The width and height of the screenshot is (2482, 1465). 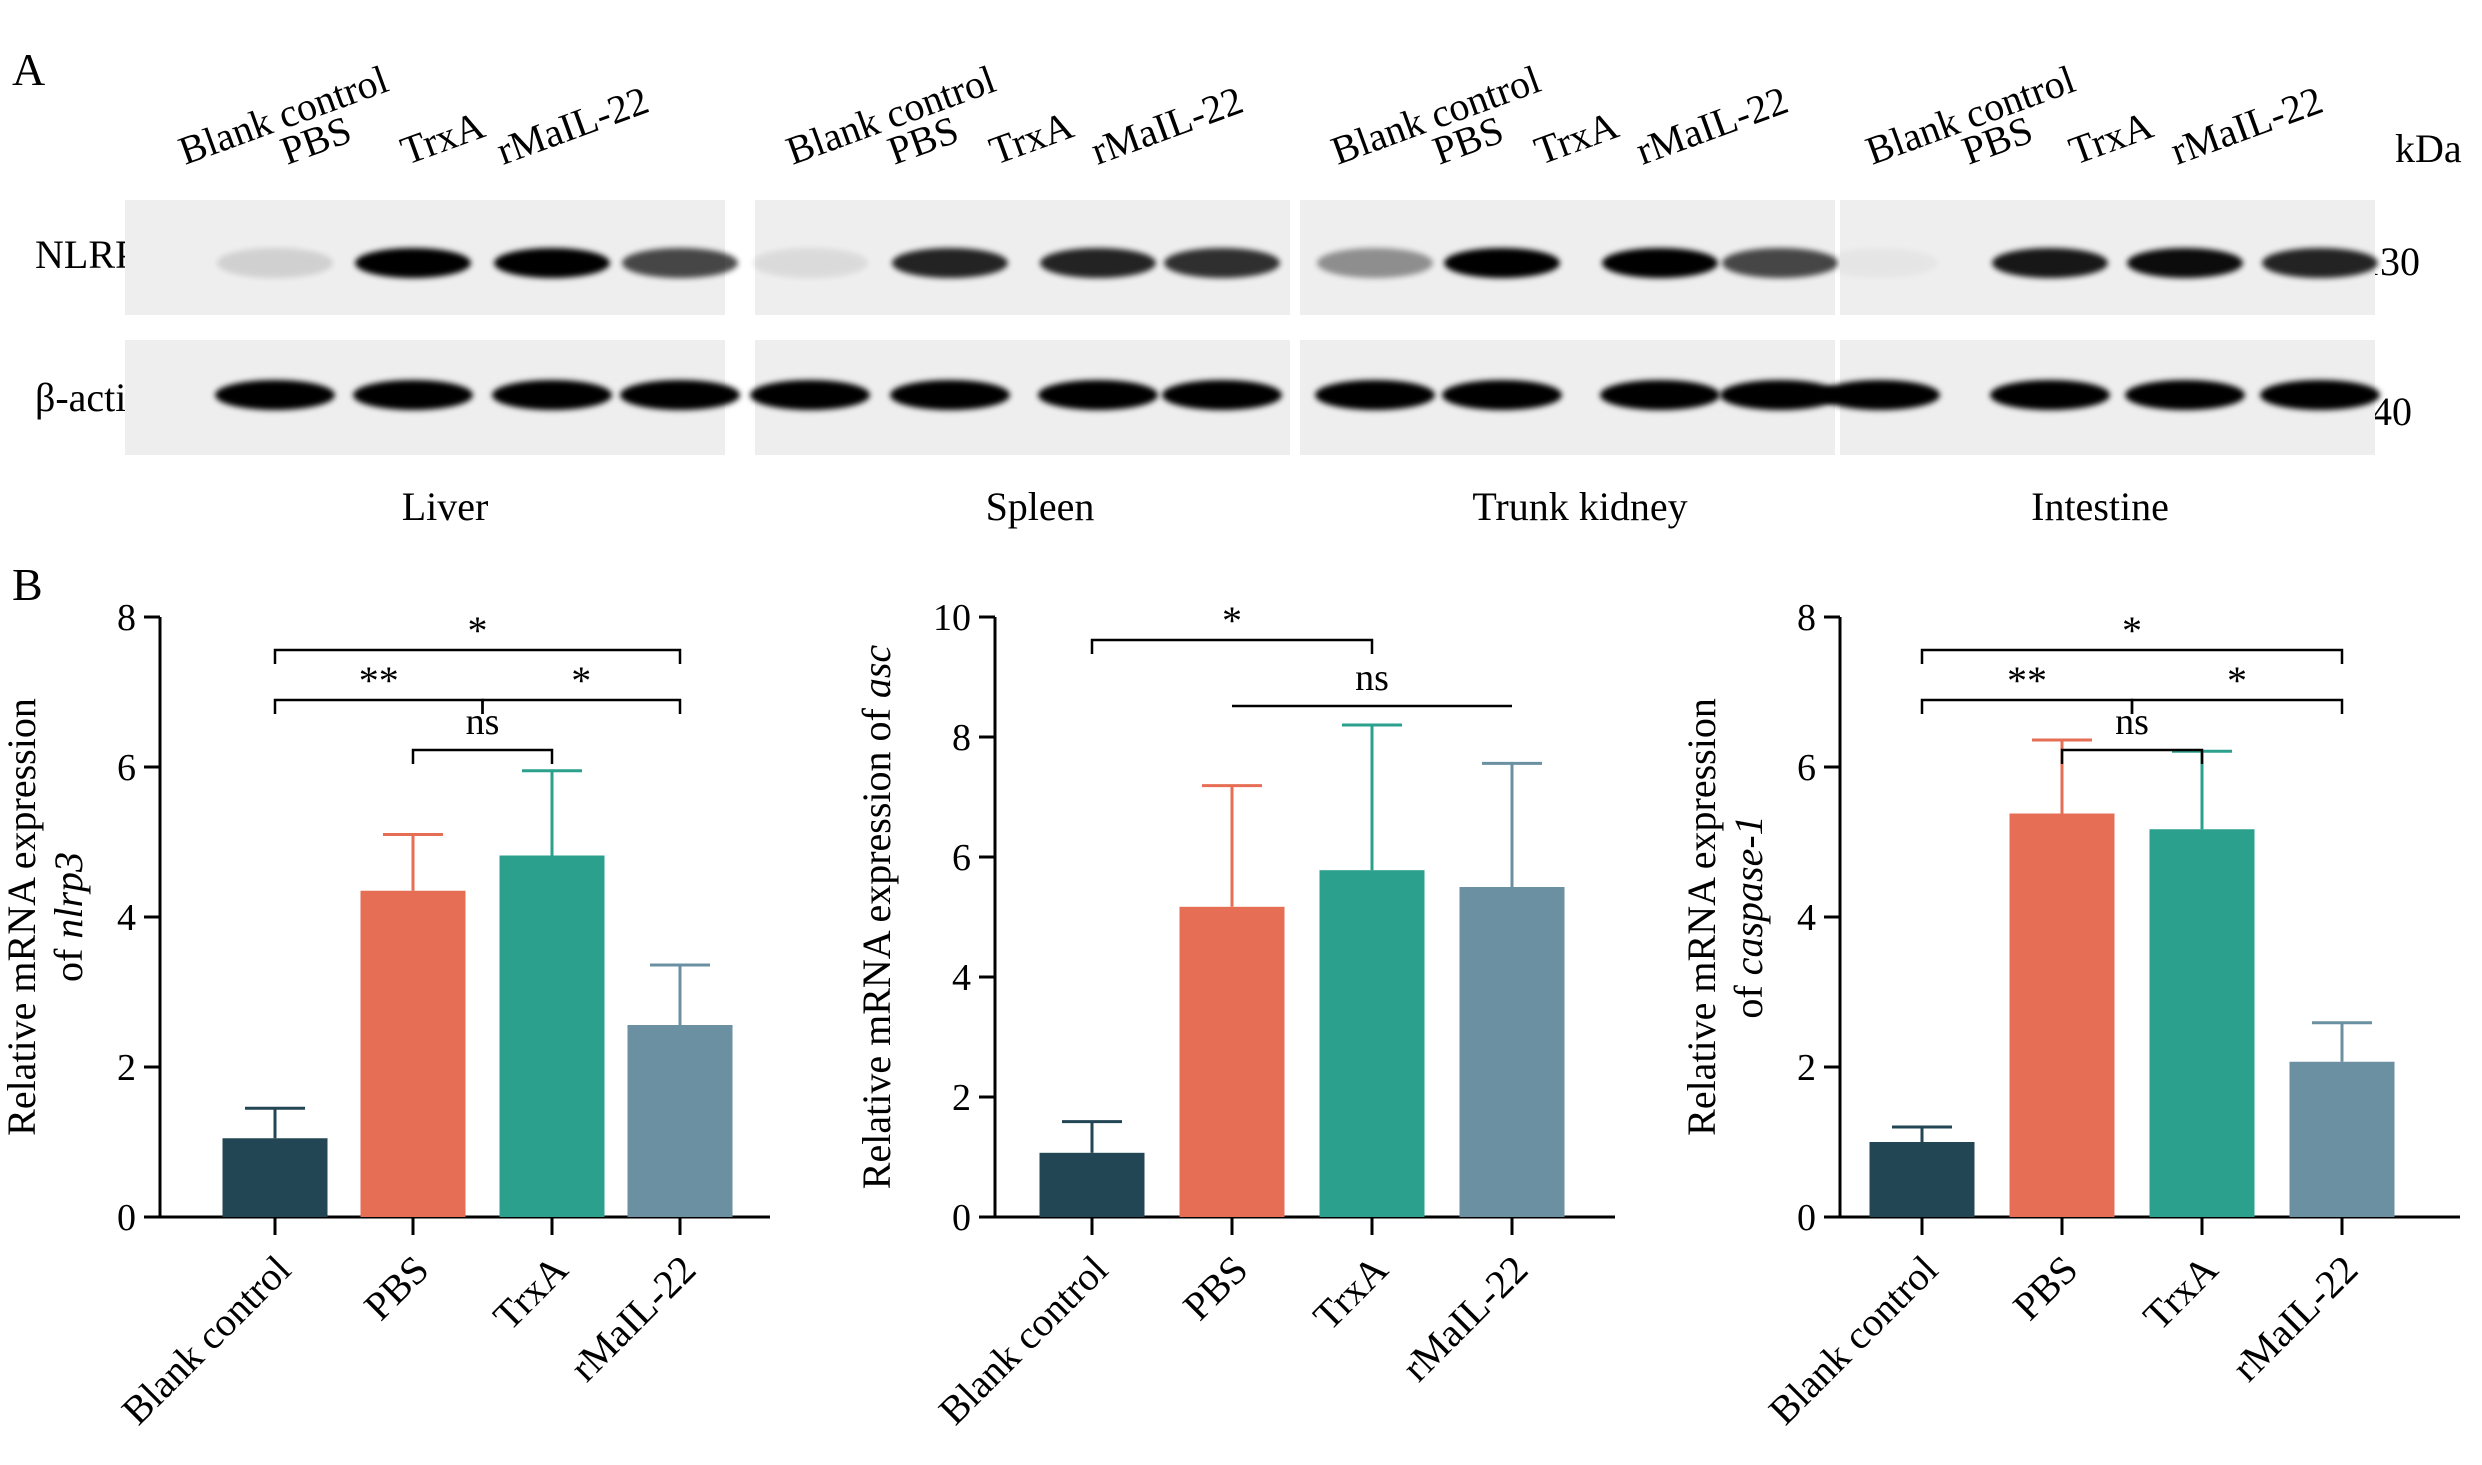 I want to click on y-axis-label-prefix: Relative mRNA expression of, so click(x=876, y=943).